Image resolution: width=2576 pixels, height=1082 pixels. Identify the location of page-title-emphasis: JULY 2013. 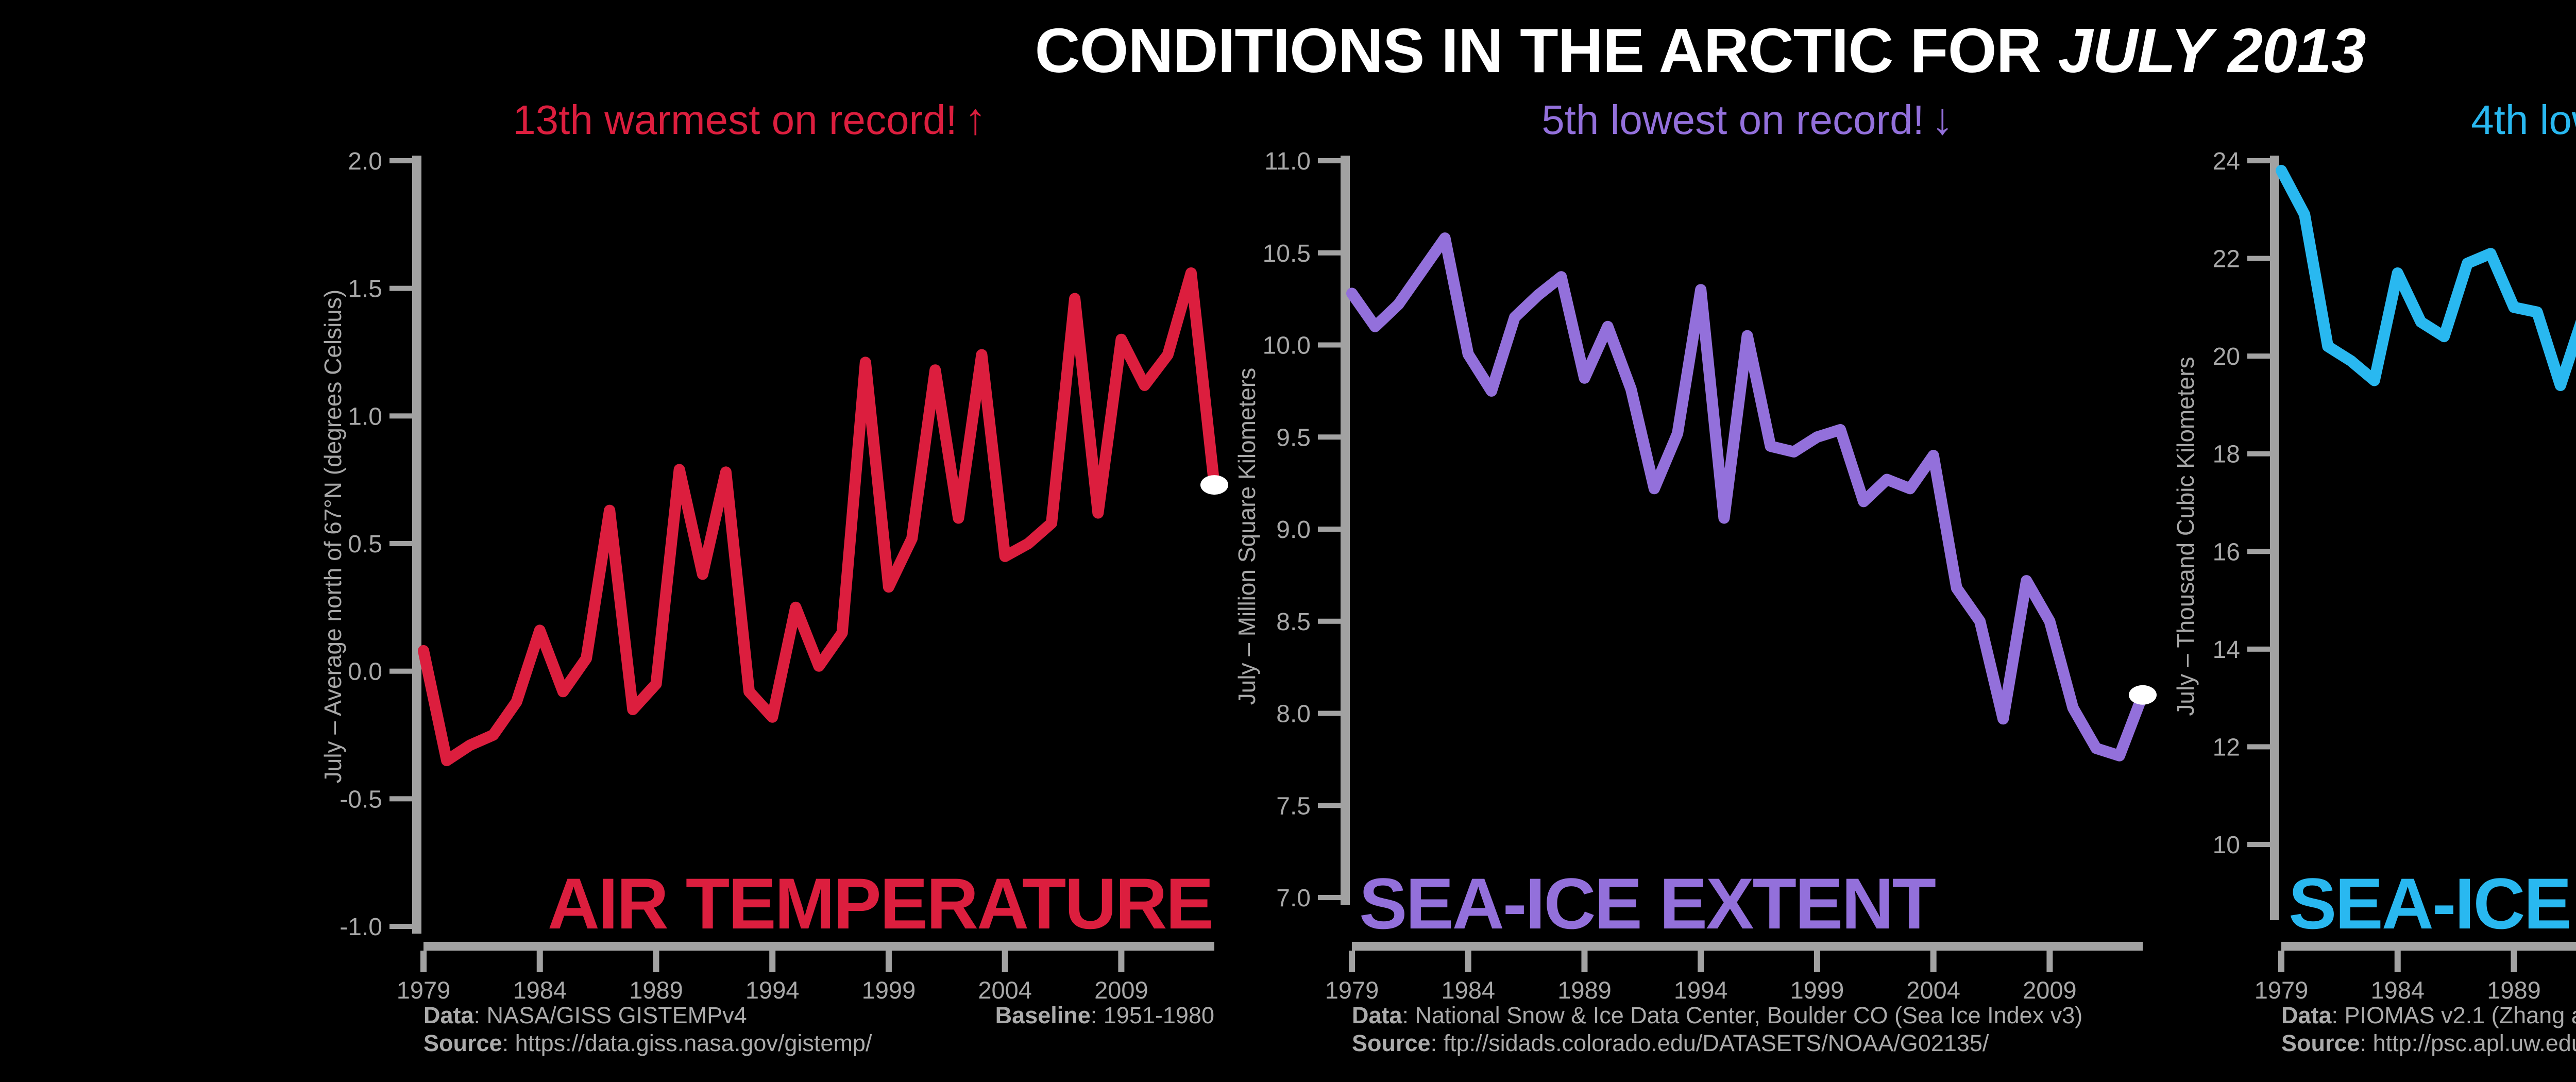
(2212, 50).